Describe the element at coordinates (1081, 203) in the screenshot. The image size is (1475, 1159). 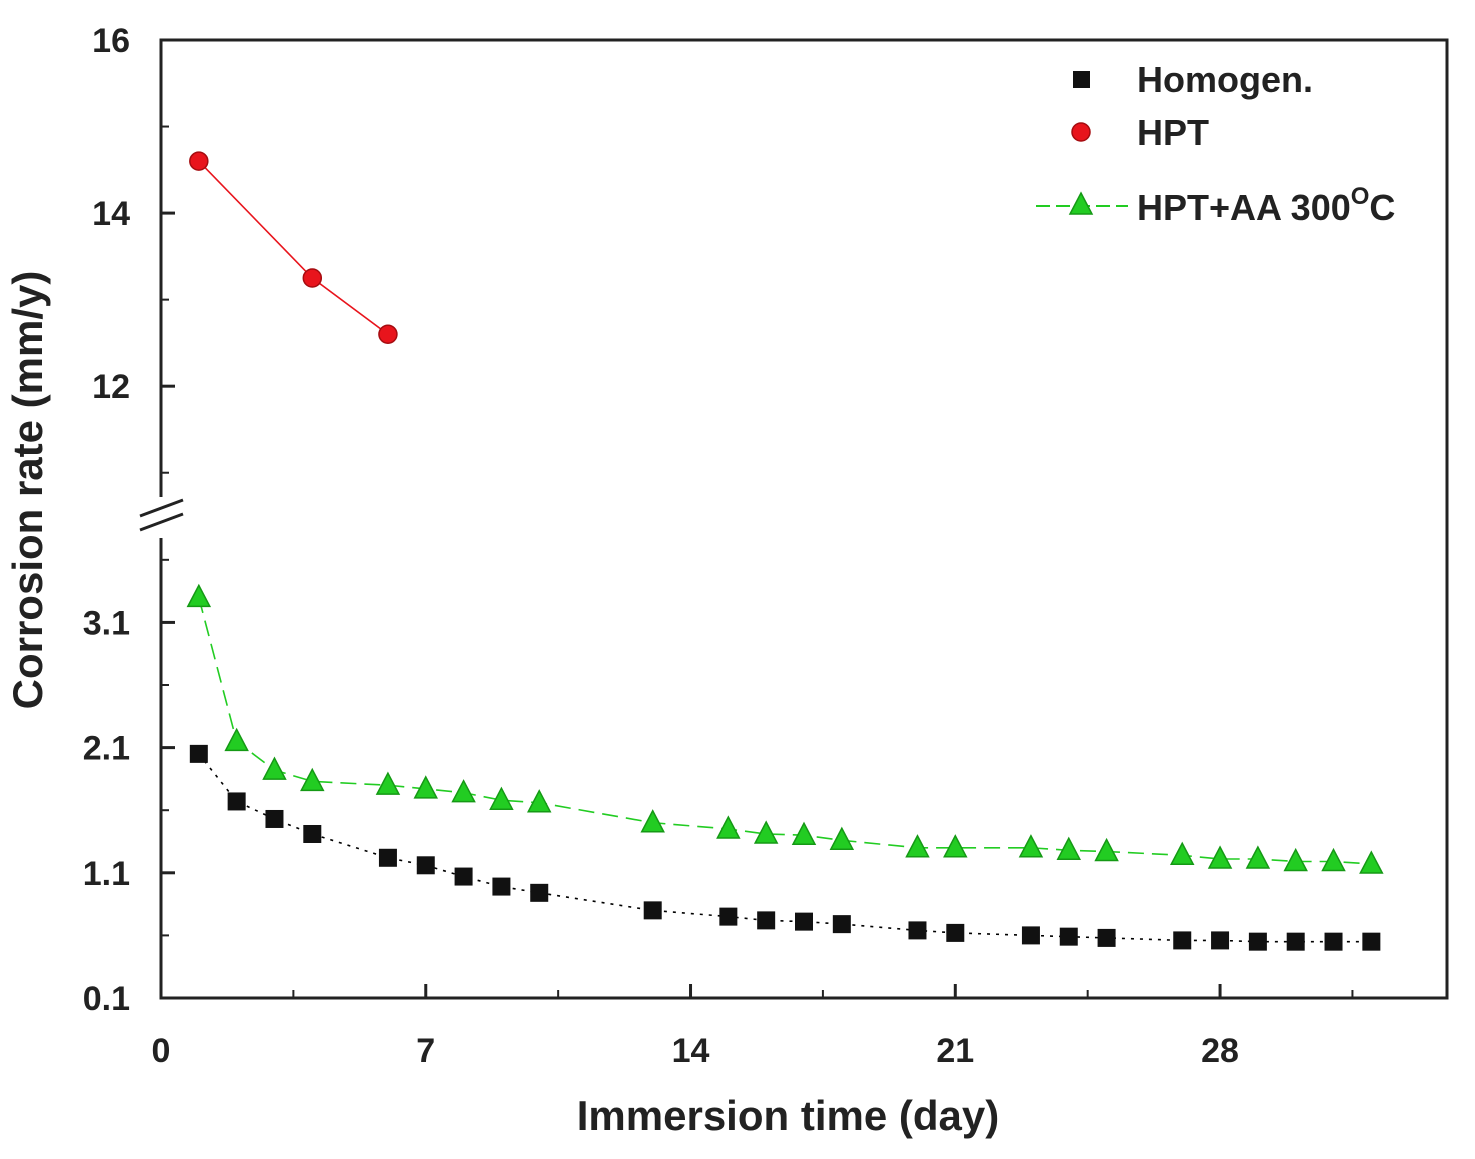
I see `legend-marker-hpt-aa` at that location.